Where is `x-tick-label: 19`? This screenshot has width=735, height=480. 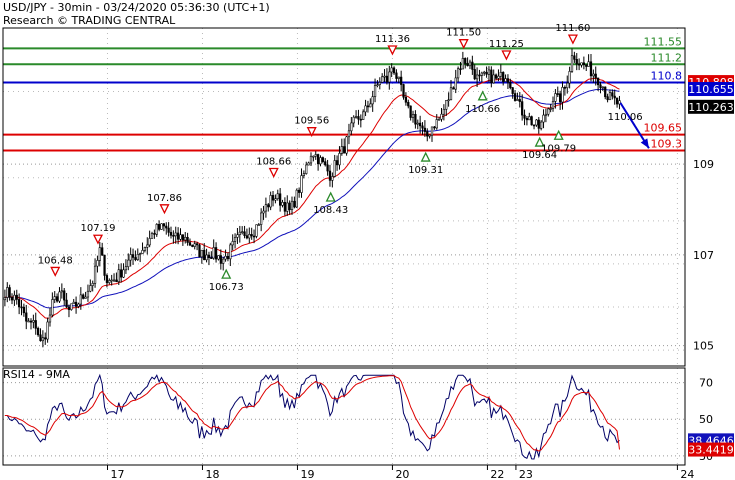
x-tick-label: 19 is located at coordinates (307, 474).